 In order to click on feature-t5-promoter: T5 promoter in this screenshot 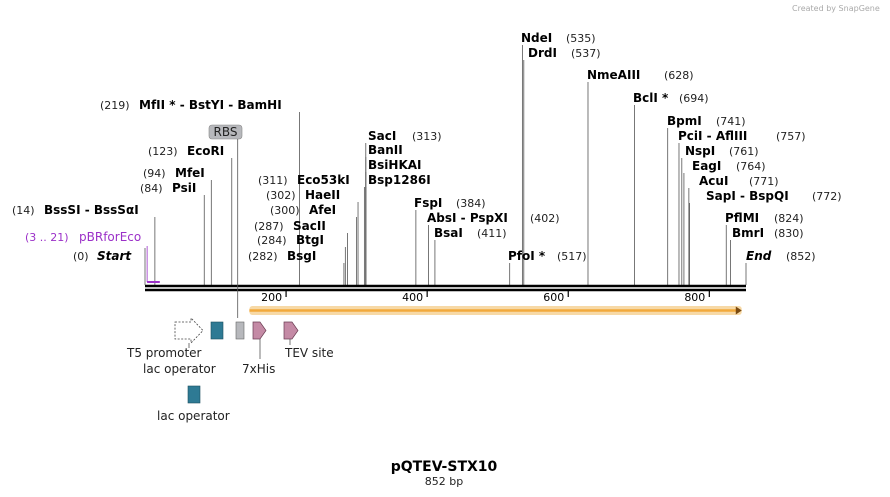, I will do `click(165, 338)`.